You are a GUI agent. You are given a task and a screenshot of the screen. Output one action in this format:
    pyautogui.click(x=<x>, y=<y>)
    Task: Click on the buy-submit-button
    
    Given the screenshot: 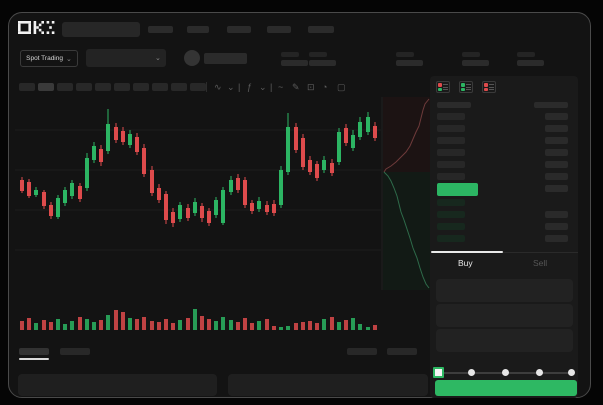 What is the action you would take?
    pyautogui.click(x=506, y=388)
    